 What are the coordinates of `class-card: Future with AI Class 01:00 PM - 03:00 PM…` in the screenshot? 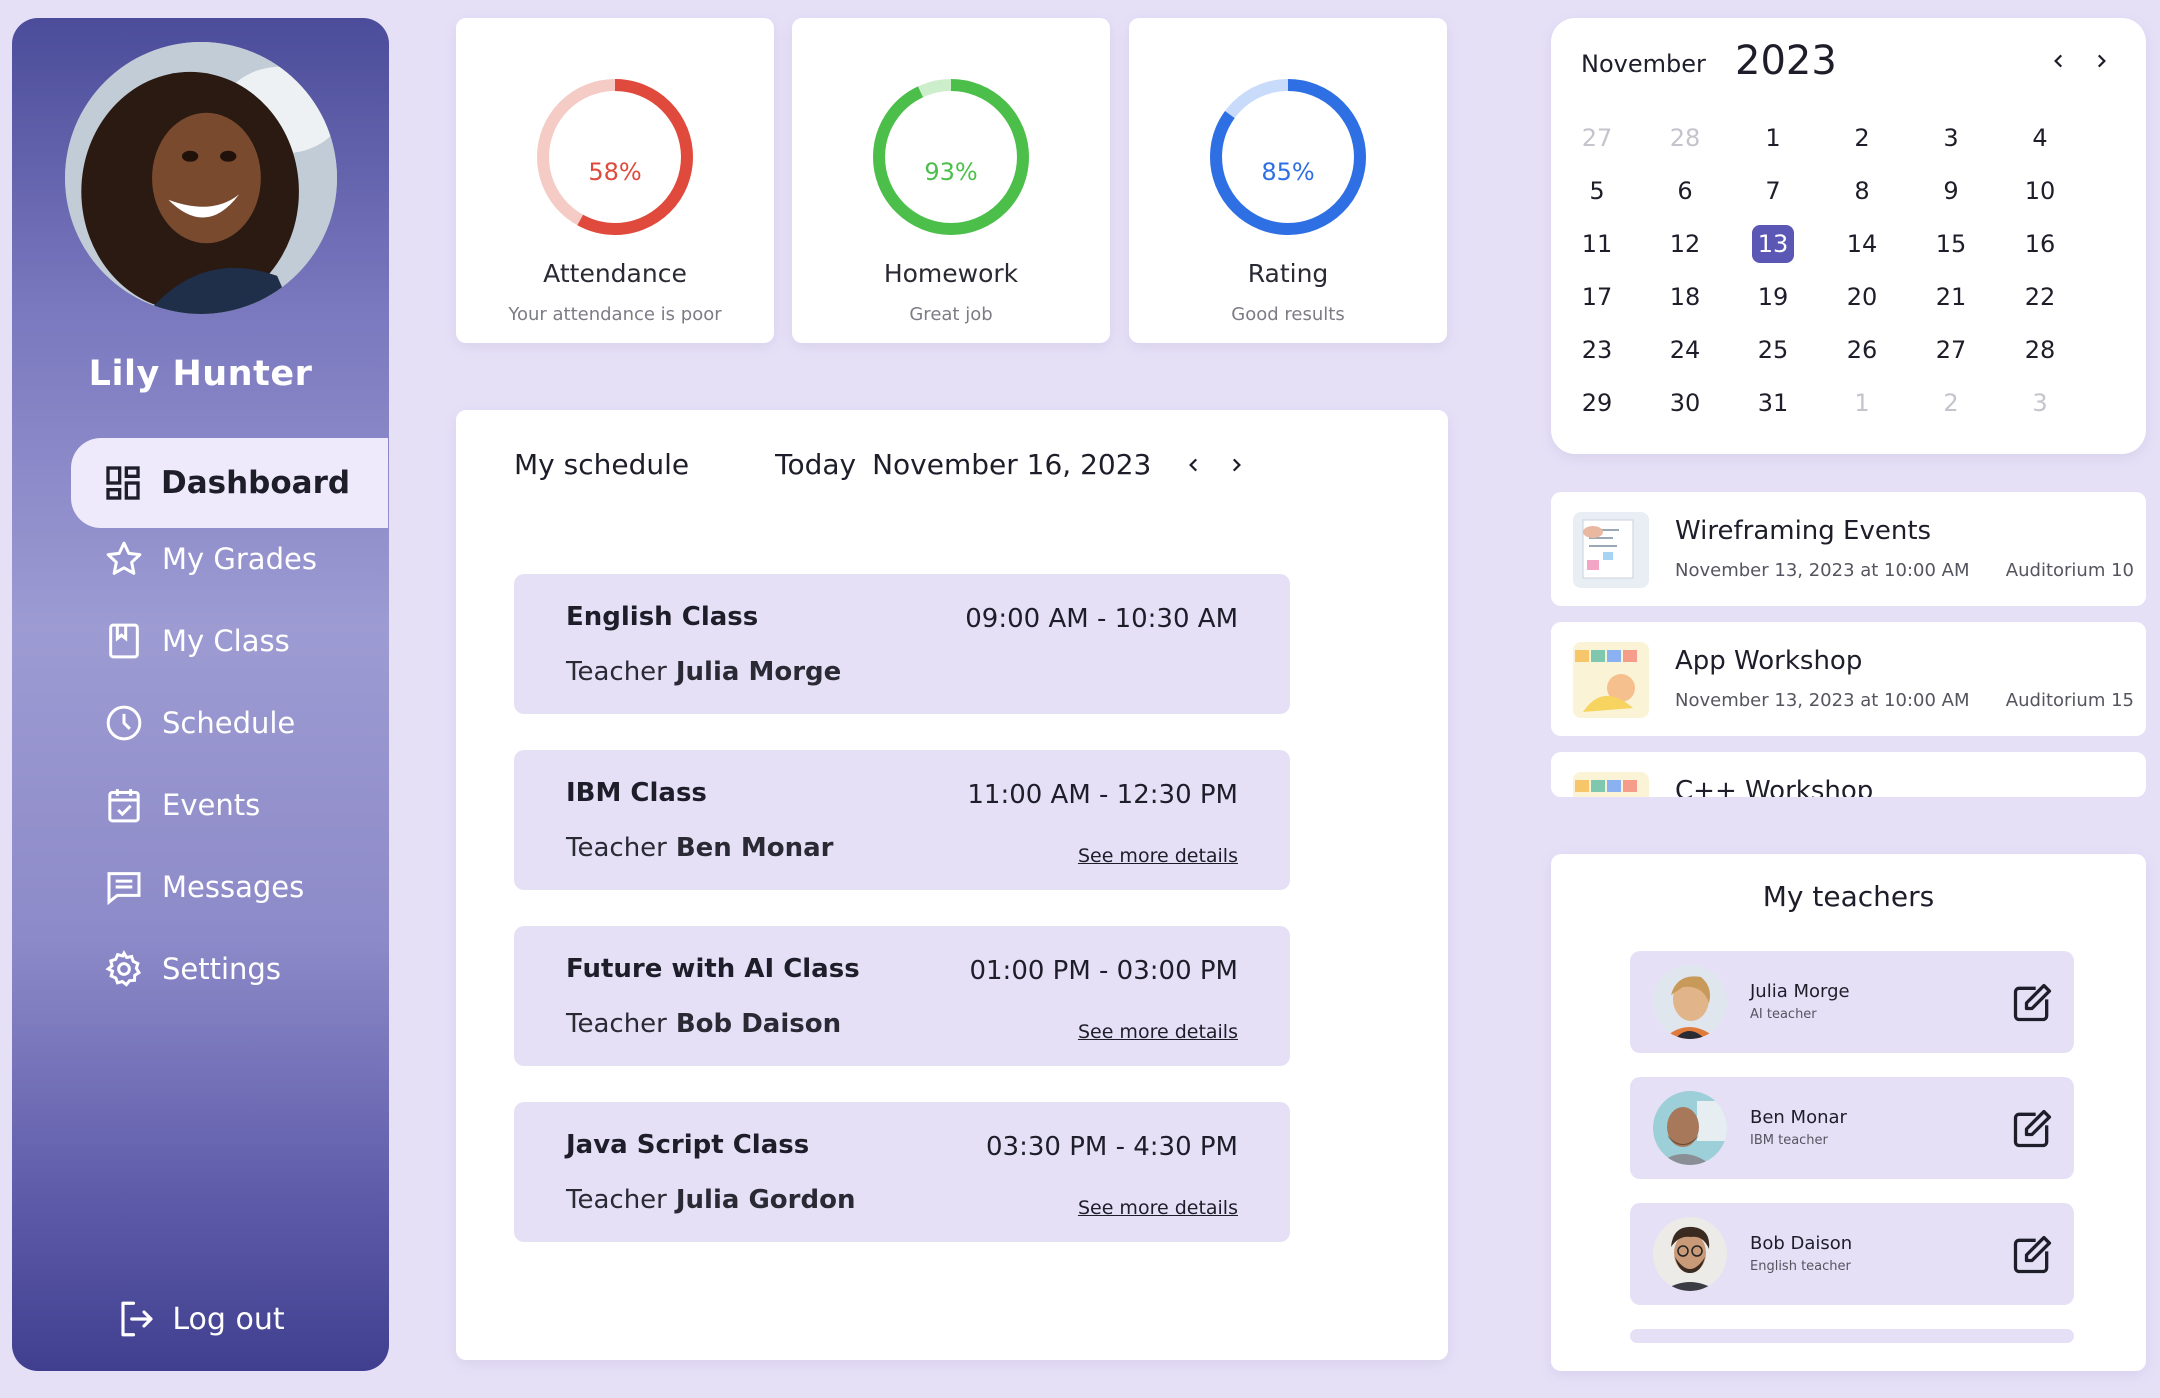 It's located at (902, 996).